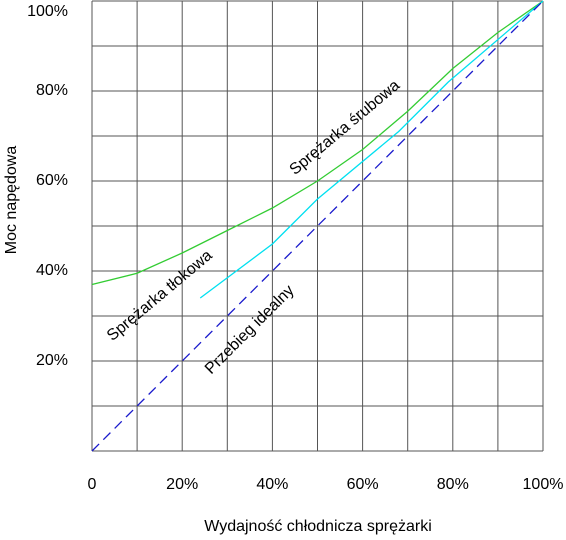 Image resolution: width=566 pixels, height=540 pixels. I want to click on y-tick-label: 40%, so click(52, 270).